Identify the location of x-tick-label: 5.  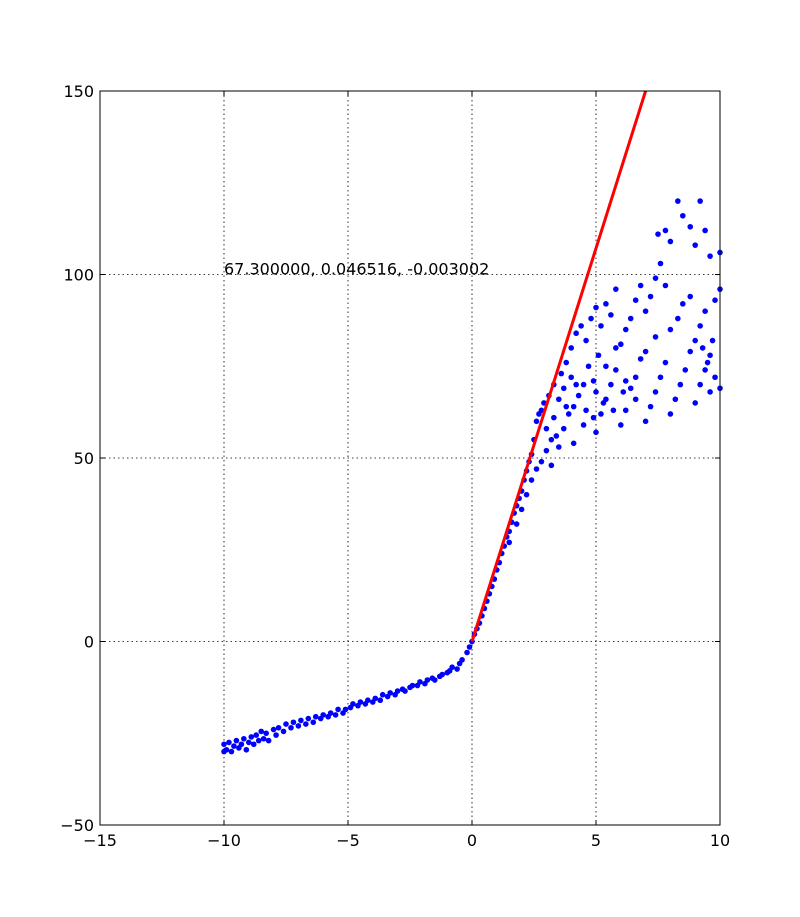
(596, 840).